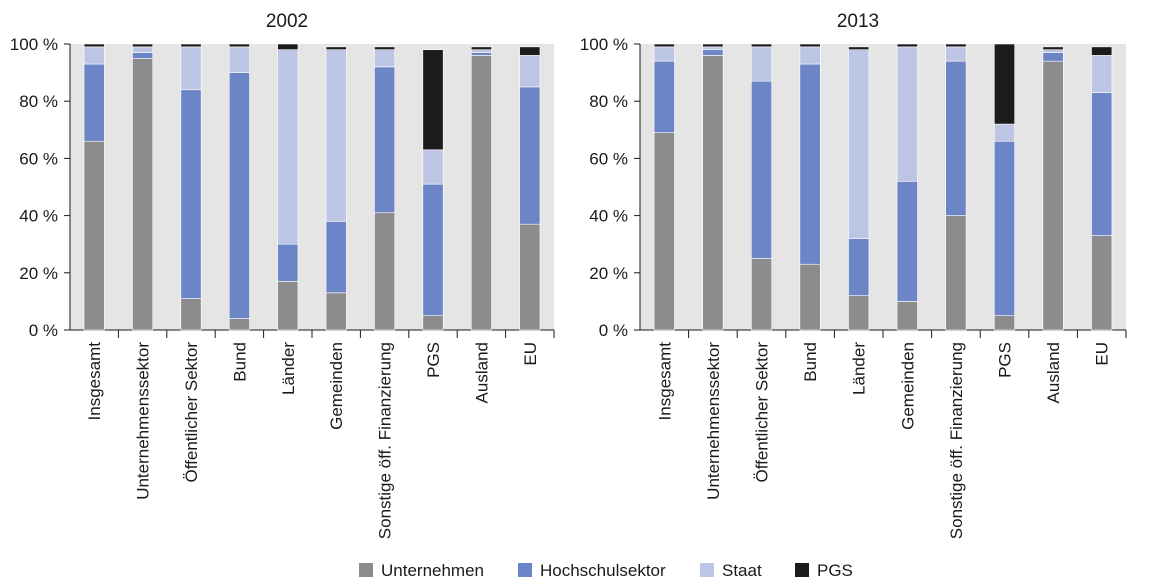 The width and height of the screenshot is (1150, 581). What do you see at coordinates (38, 158) in the screenshot?
I see `y-tick-label: 60 %` at bounding box center [38, 158].